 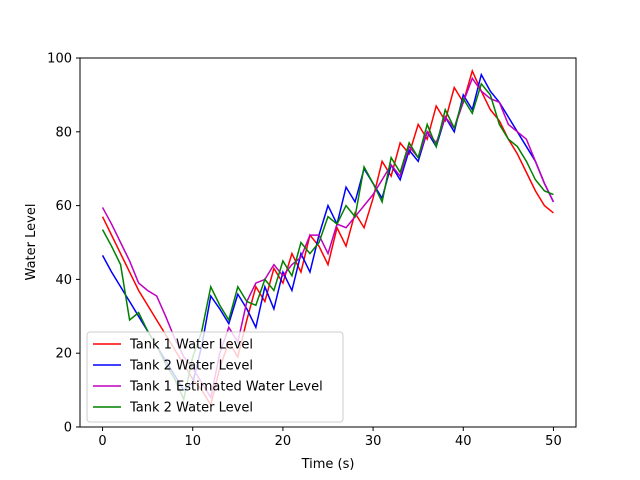 What do you see at coordinates (192, 441) in the screenshot?
I see `x-tick-label: 10` at bounding box center [192, 441].